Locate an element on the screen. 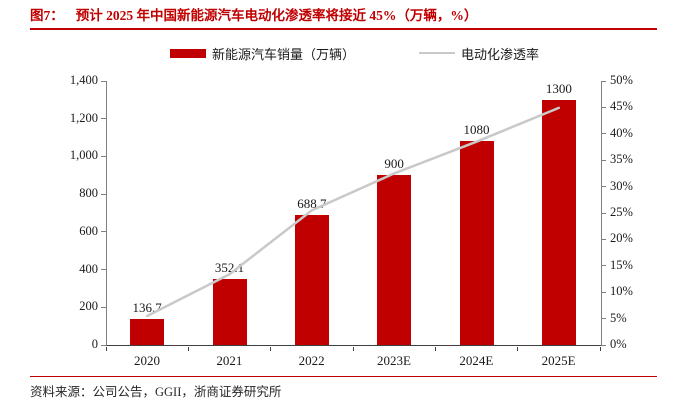 The width and height of the screenshot is (673, 401). x-axis-label-2024E: 2024E is located at coordinates (476, 360).